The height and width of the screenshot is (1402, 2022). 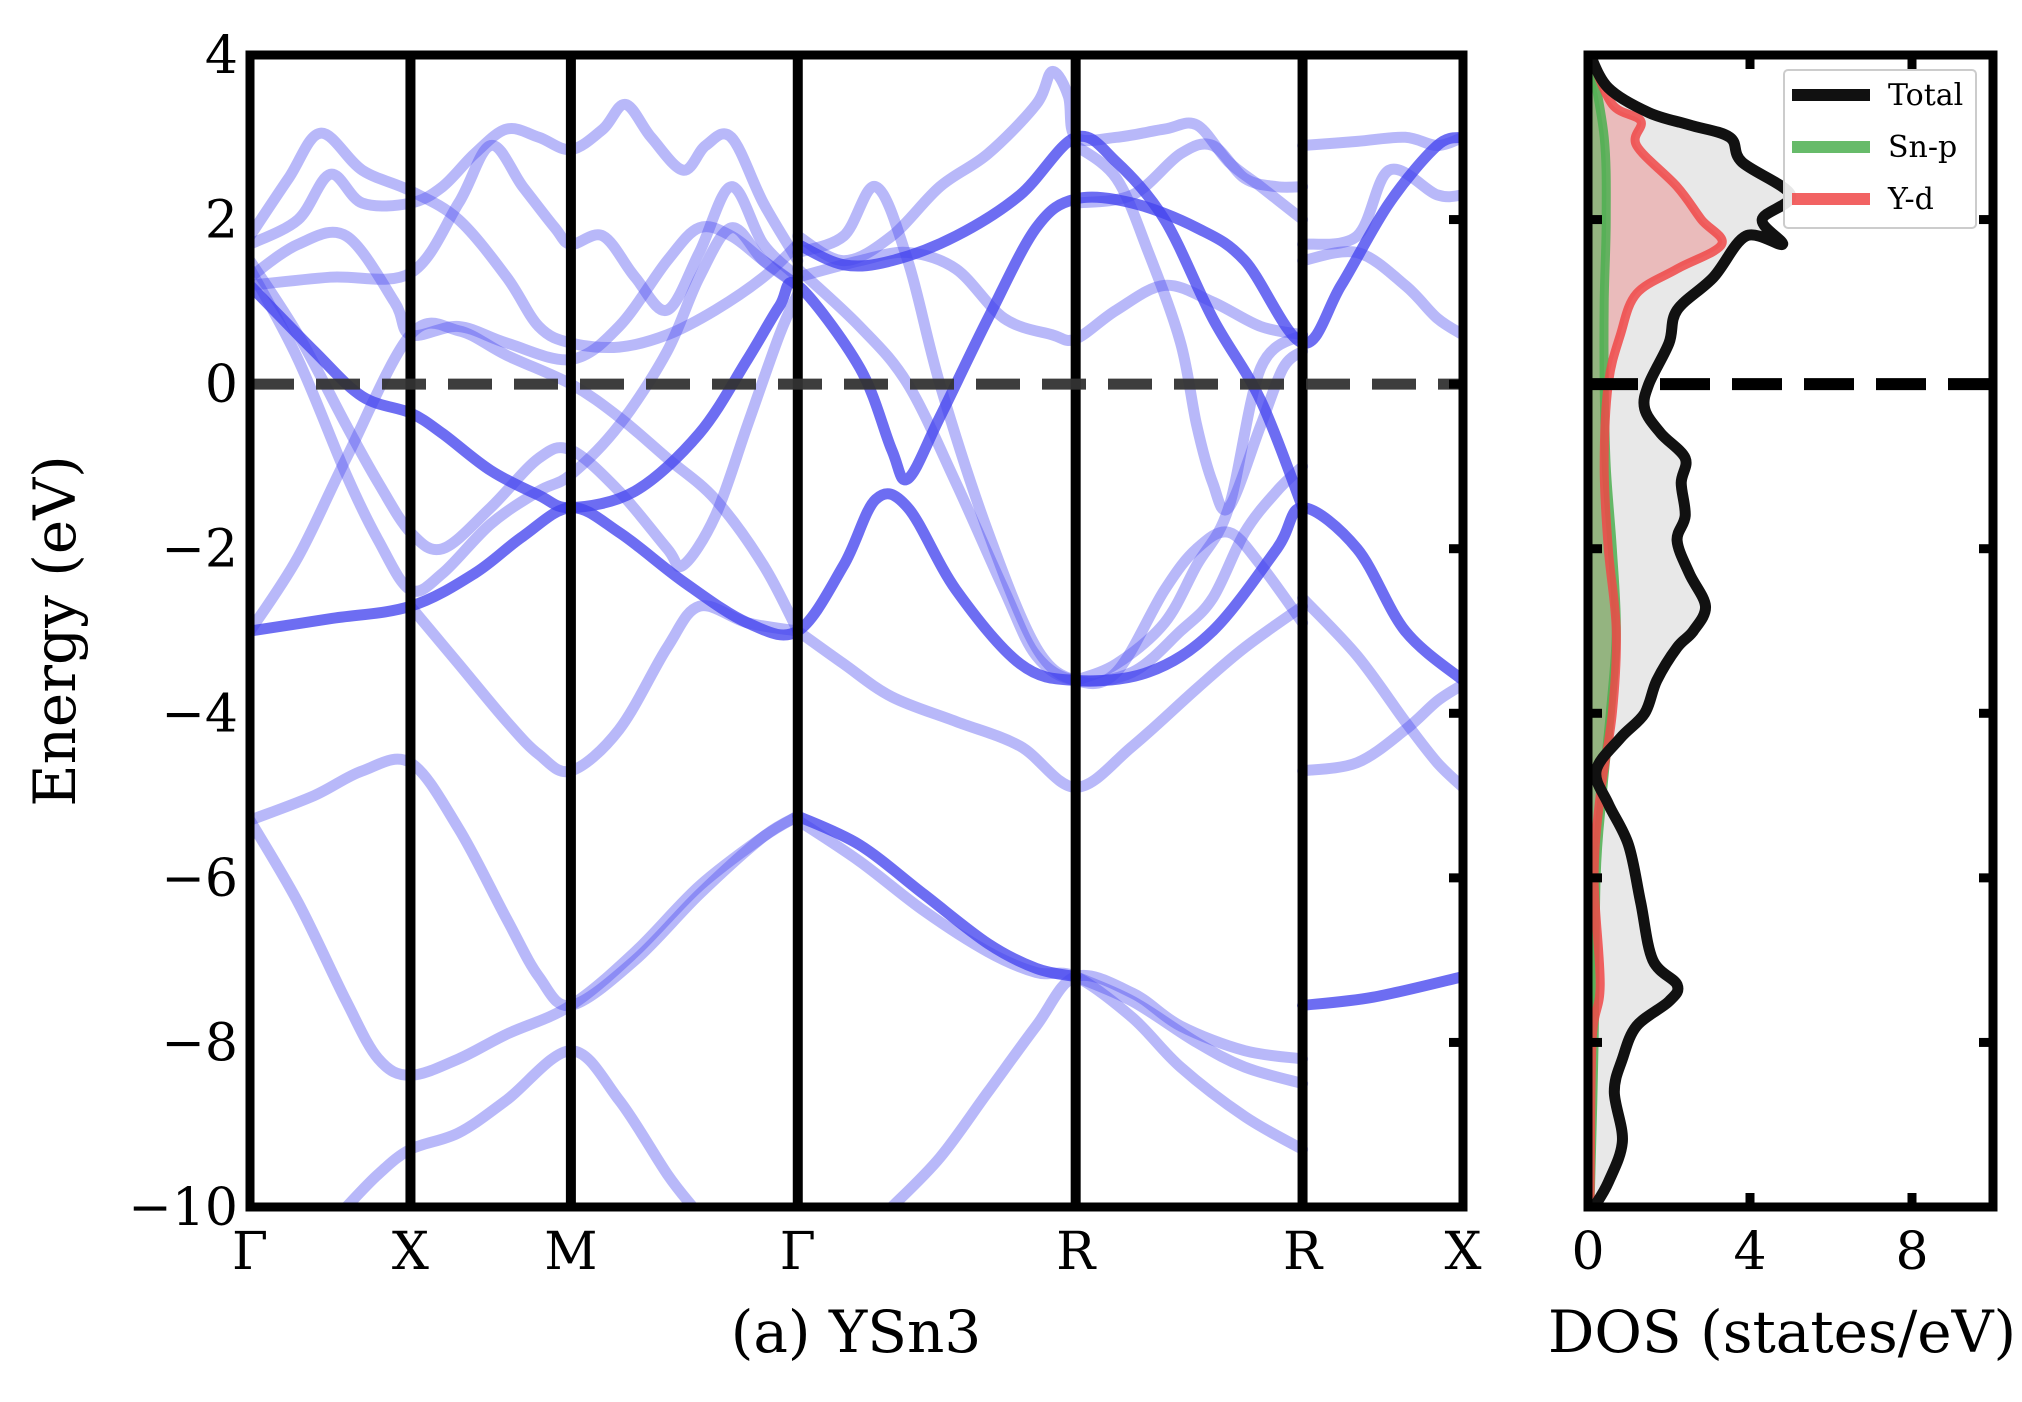 What do you see at coordinates (1587, 1252) in the screenshot?
I see `dos-x-tick-label: 0` at bounding box center [1587, 1252].